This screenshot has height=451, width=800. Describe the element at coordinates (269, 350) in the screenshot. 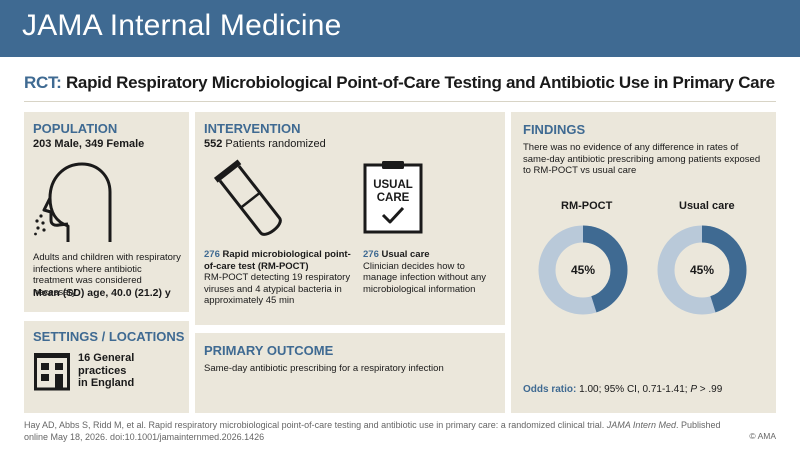

I see `outcome-heading: PRIMARY OUTCOME` at that location.